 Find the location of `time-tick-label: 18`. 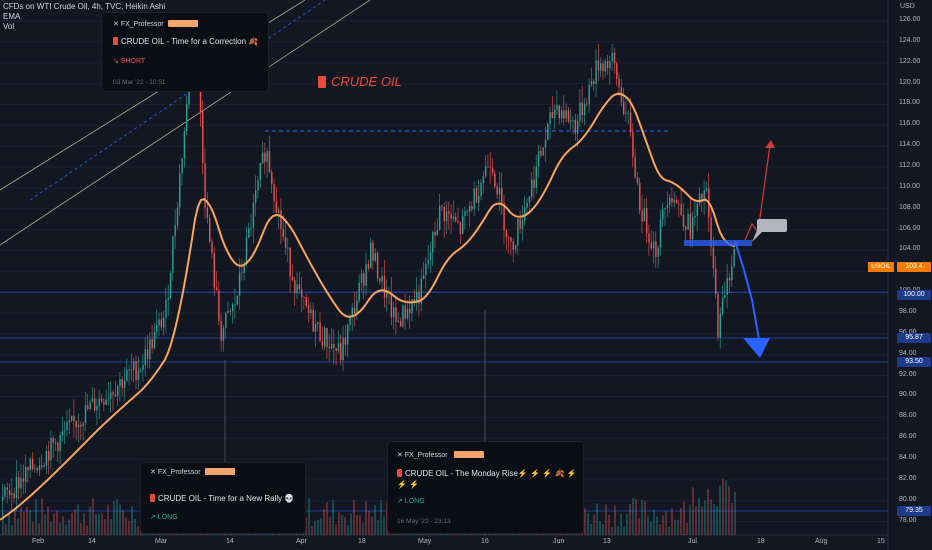

time-tick-label: 18 is located at coordinates (362, 541).